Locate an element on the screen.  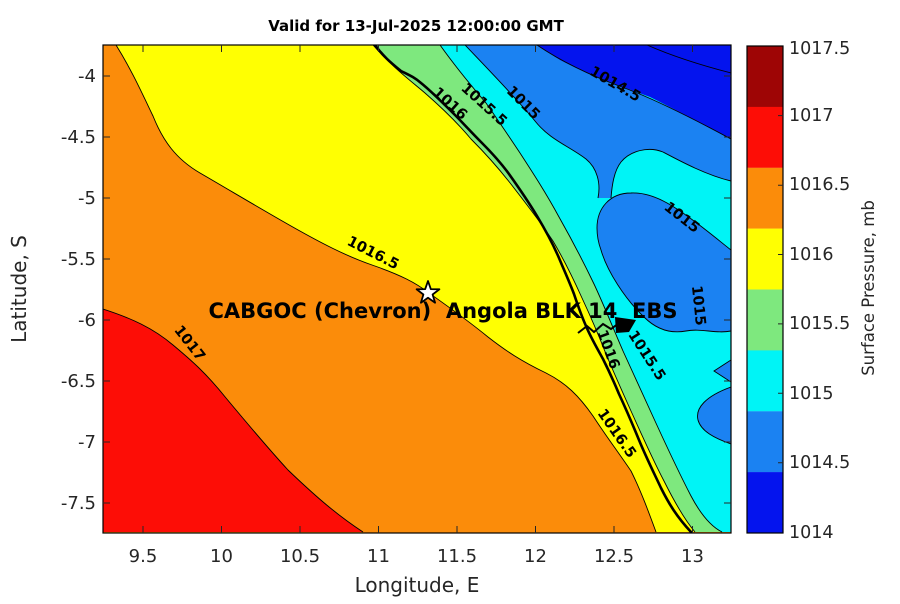
colorbar-tick-label: 1014 is located at coordinates (811, 533).